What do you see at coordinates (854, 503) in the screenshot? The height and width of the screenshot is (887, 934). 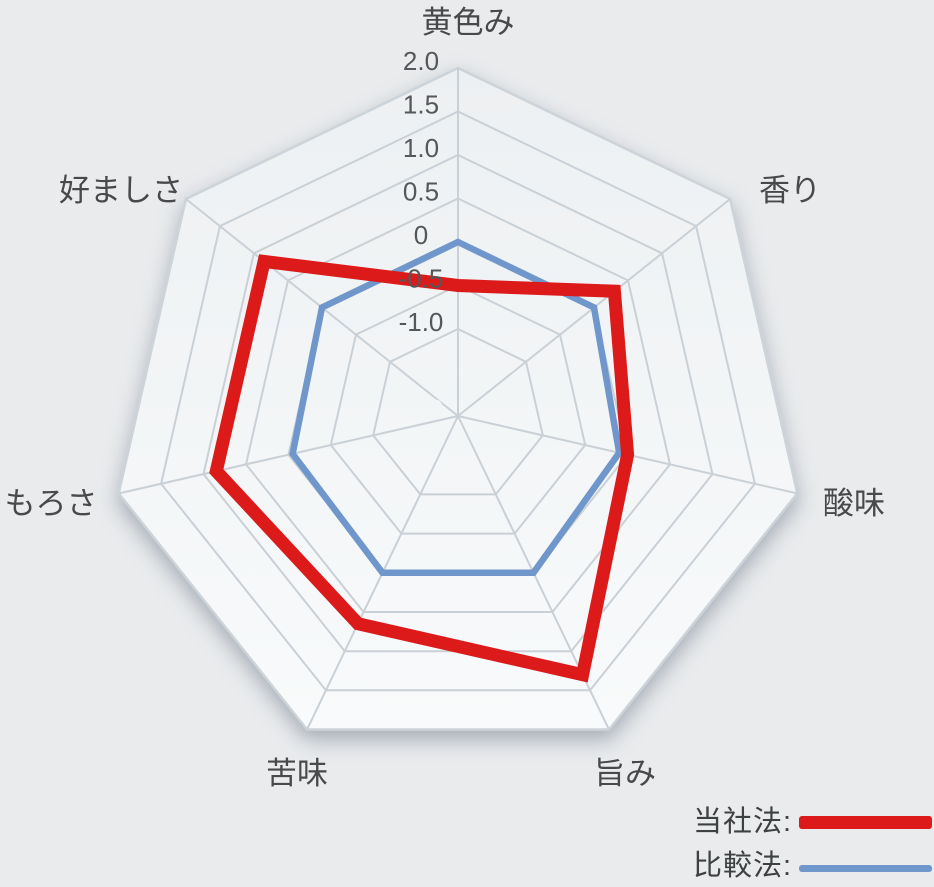 I see `axis-label-3: 酸味` at bounding box center [854, 503].